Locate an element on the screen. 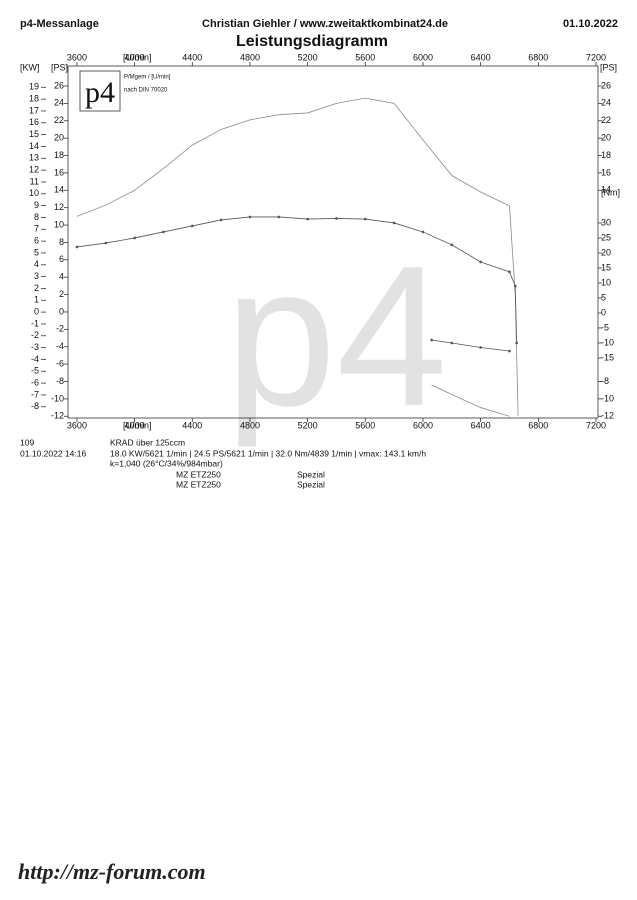 The height and width of the screenshot is (900, 637). kw-tick-label: 10 is located at coordinates (34, 193).